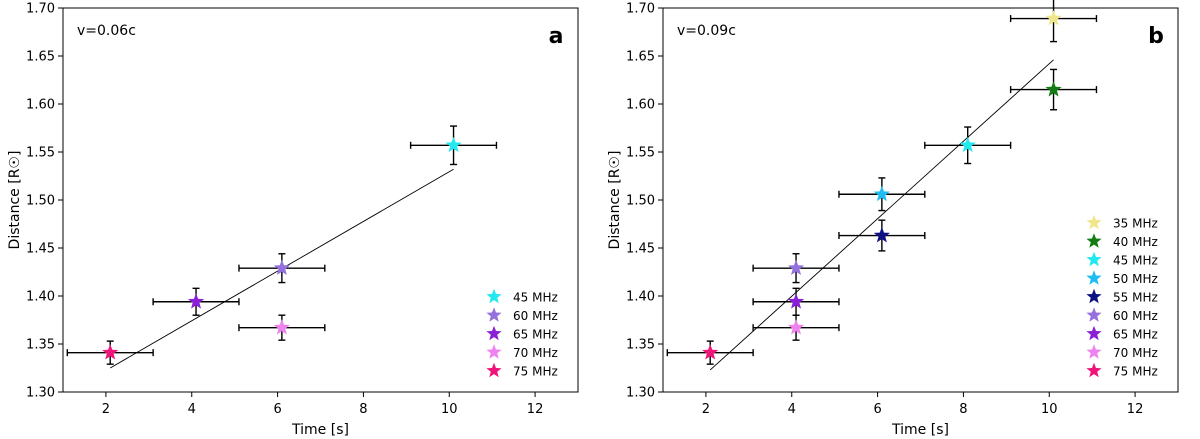 This screenshot has width=1200, height=439. Describe the element at coordinates (106, 31) in the screenshot. I see `velocity-annotation: v=0.06c` at that location.